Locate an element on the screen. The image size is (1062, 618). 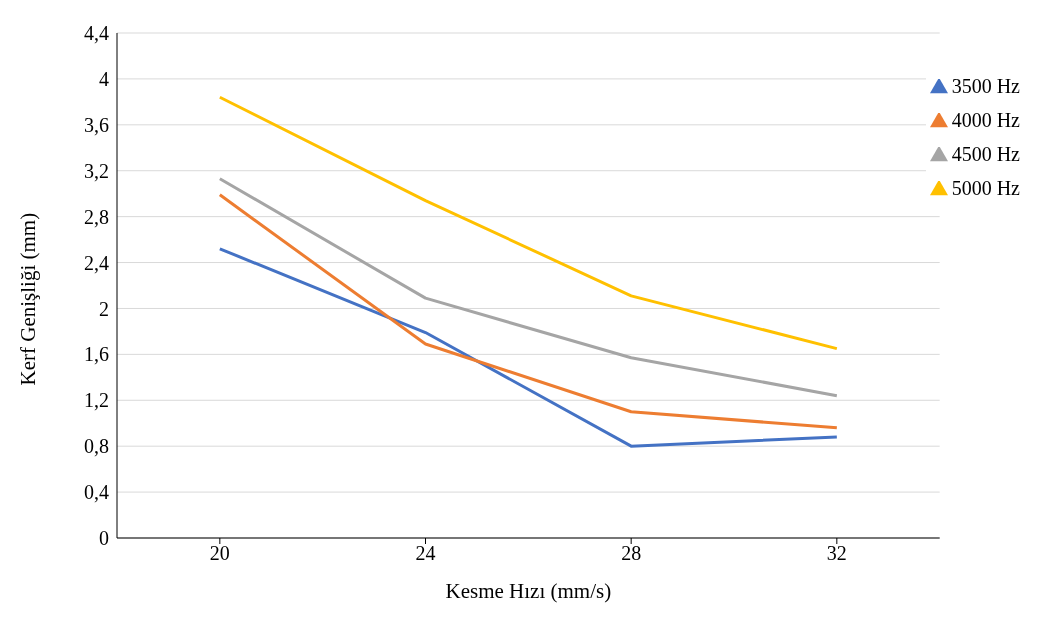
legend-label: 5000 Hz is located at coordinates (985, 188).